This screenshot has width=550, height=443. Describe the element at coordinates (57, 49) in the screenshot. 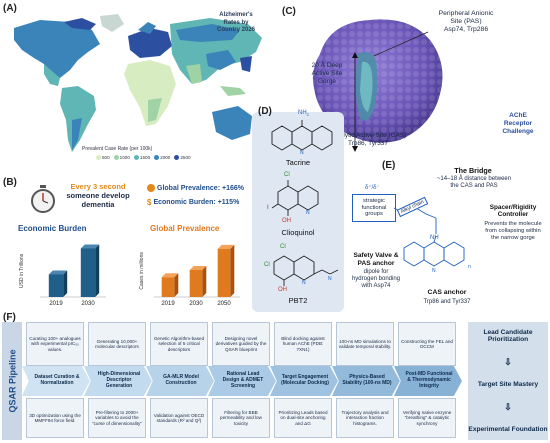

I see `map-north-america` at that location.